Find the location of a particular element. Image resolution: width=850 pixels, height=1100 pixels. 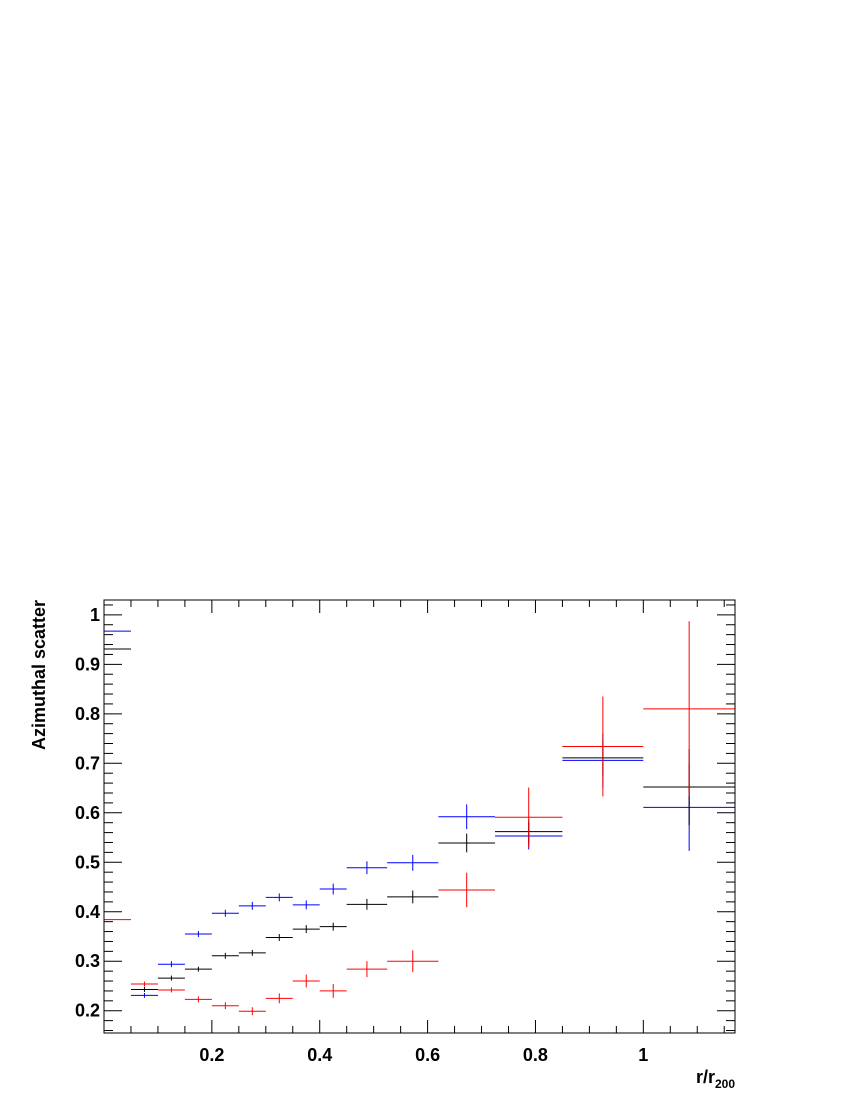

x-axis-title: r/r200 is located at coordinates (715, 1079).